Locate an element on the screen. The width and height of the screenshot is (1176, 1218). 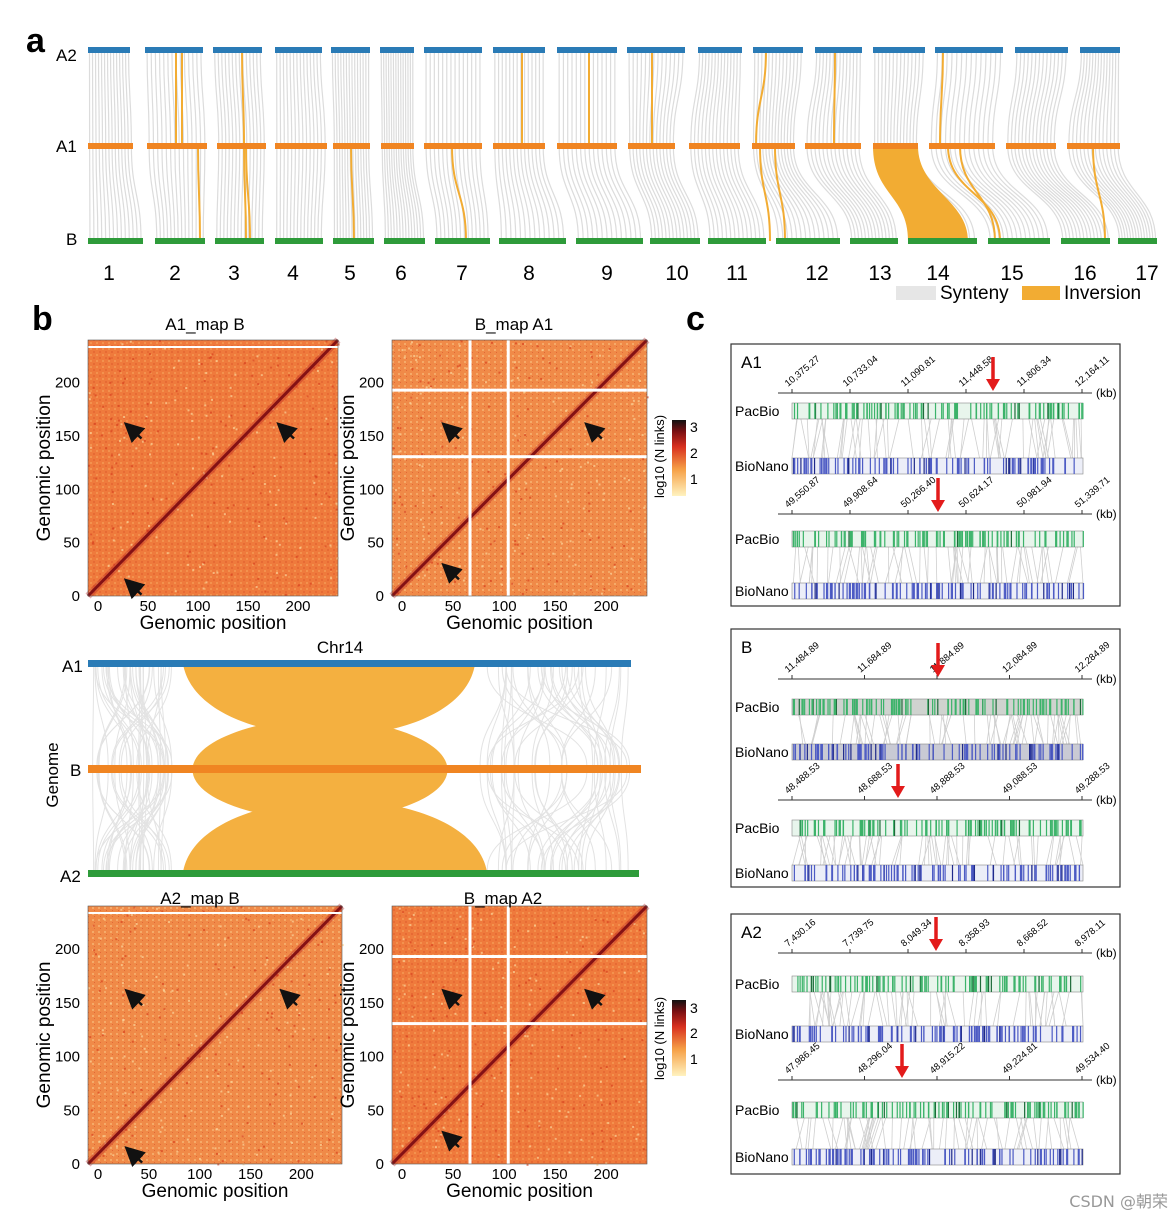
breakpoint-arrowhead is located at coordinates (938, 671).